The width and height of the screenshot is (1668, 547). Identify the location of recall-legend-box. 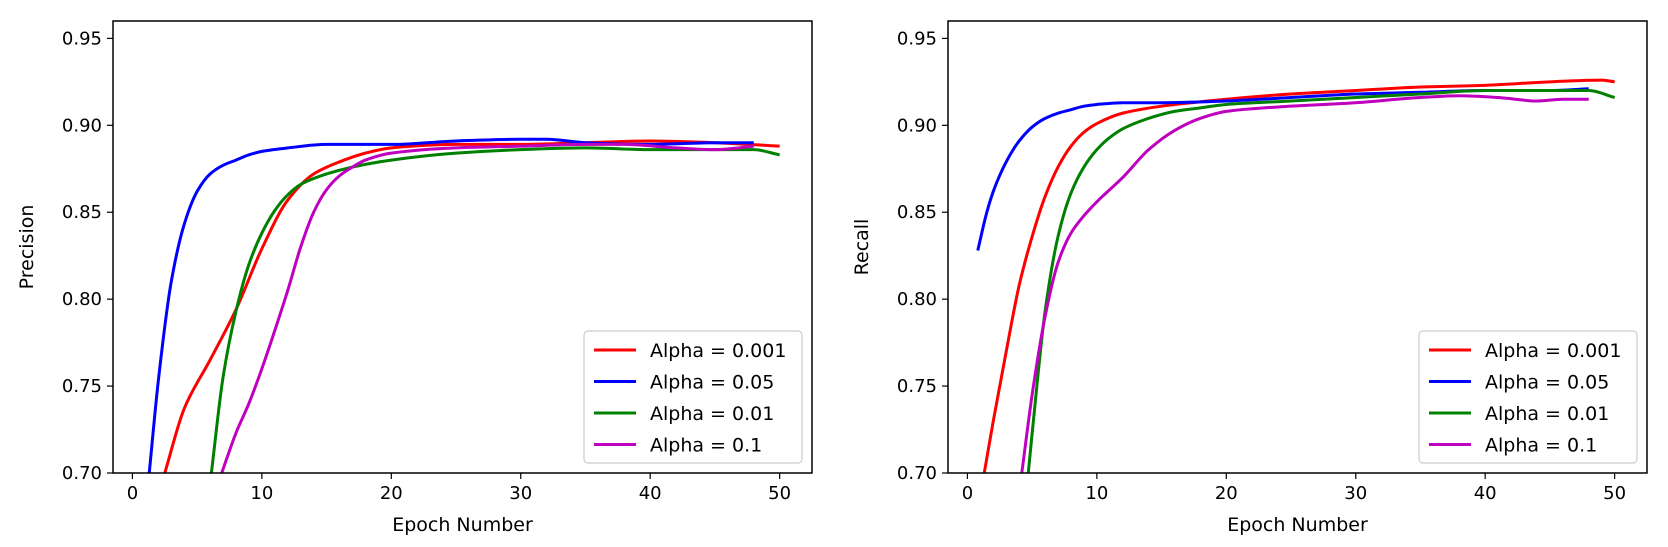
(1528, 397).